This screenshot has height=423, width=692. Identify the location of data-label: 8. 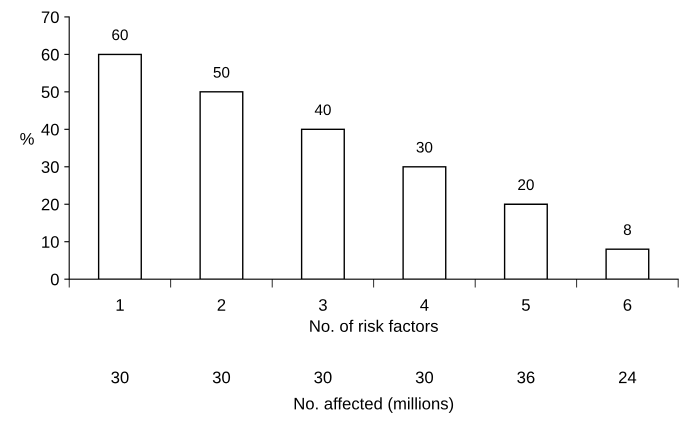
(627, 230).